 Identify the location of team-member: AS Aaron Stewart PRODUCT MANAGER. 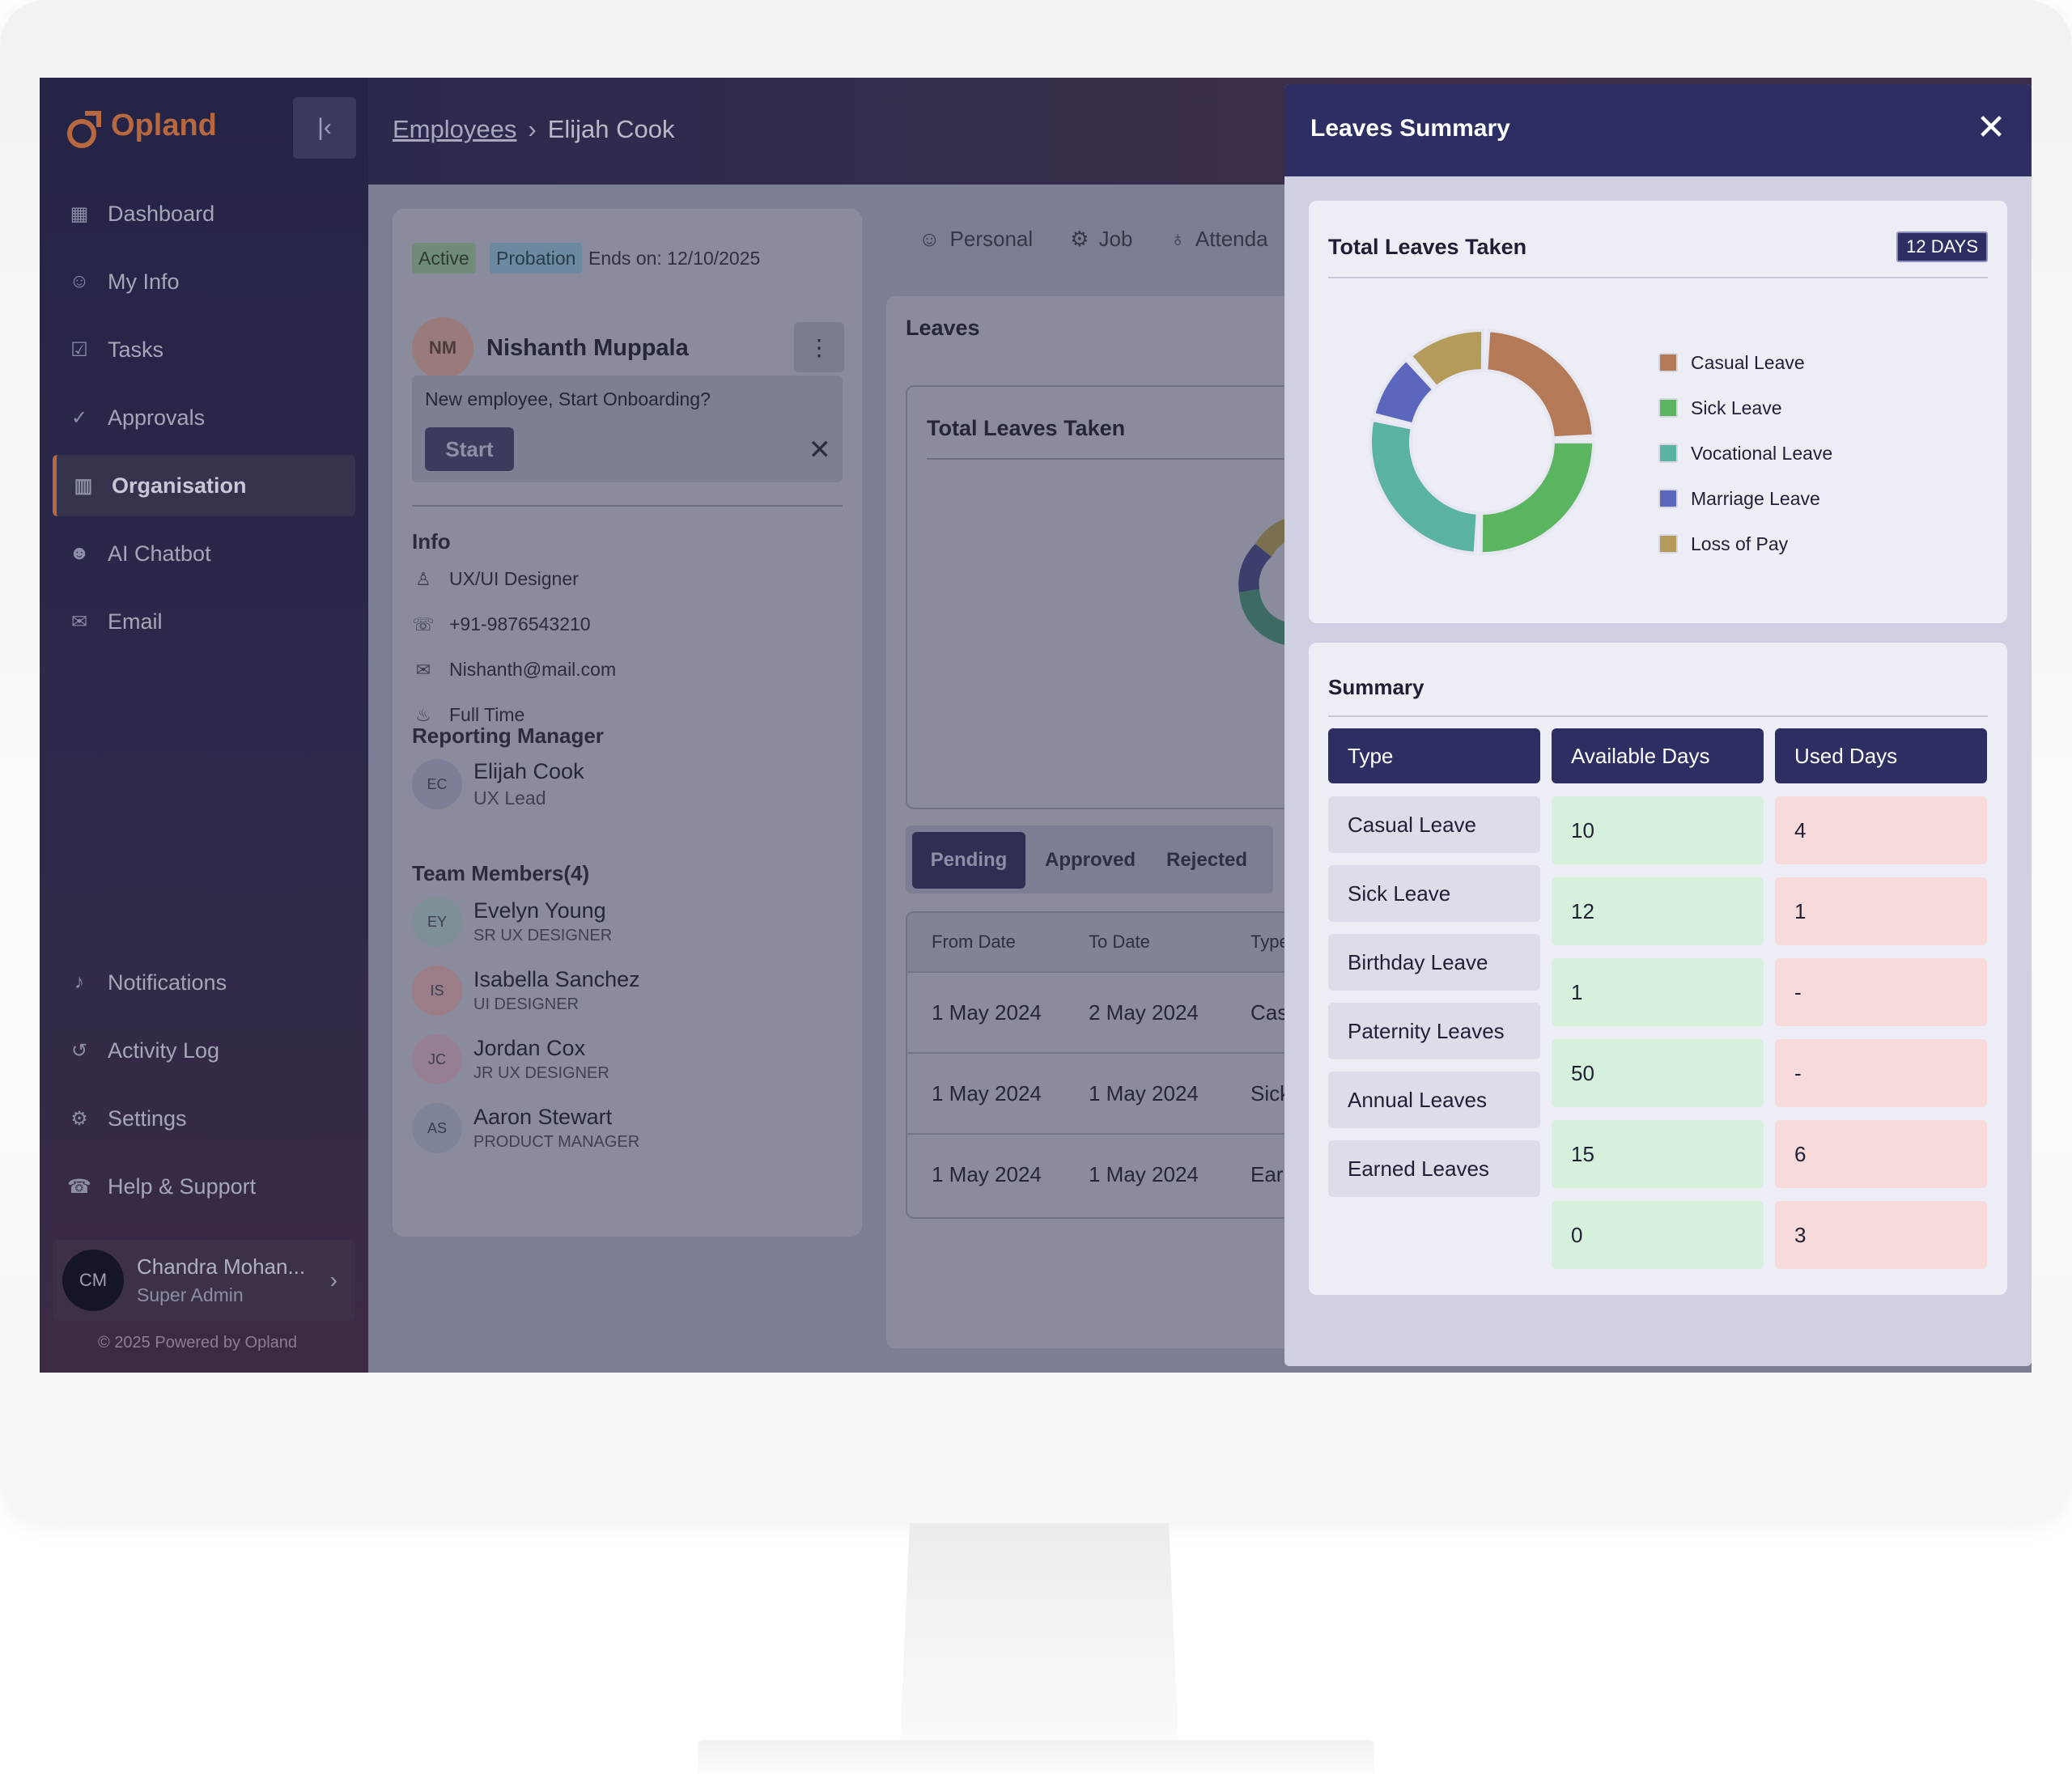
(525, 1128).